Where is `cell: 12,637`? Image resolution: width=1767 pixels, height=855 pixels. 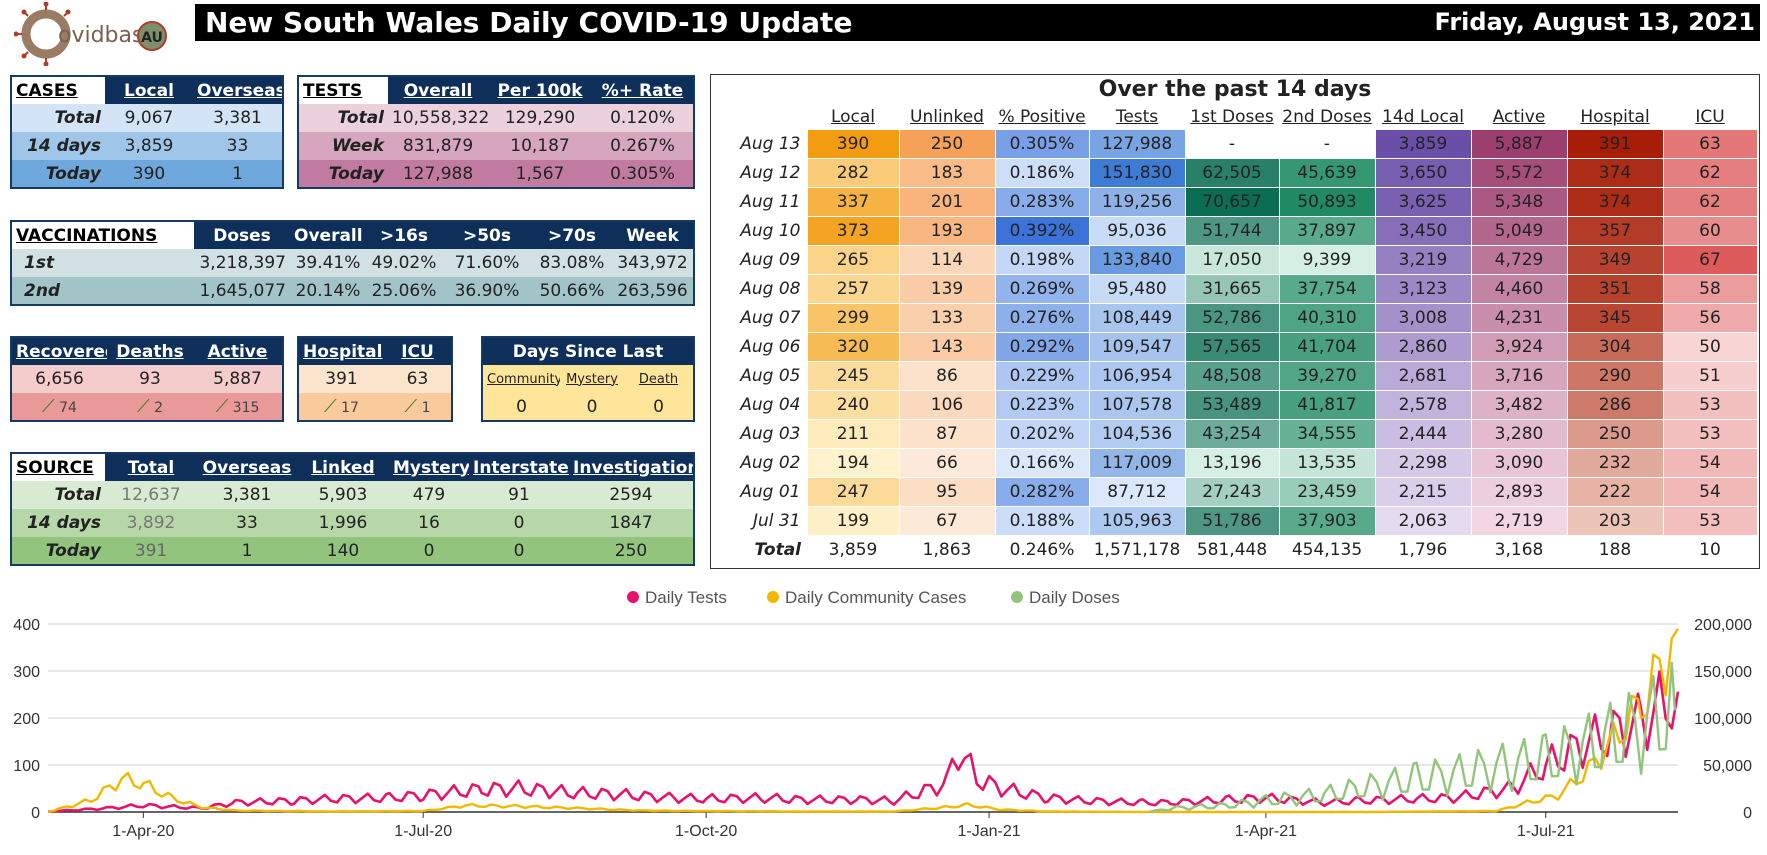 cell: 12,637 is located at coordinates (151, 495).